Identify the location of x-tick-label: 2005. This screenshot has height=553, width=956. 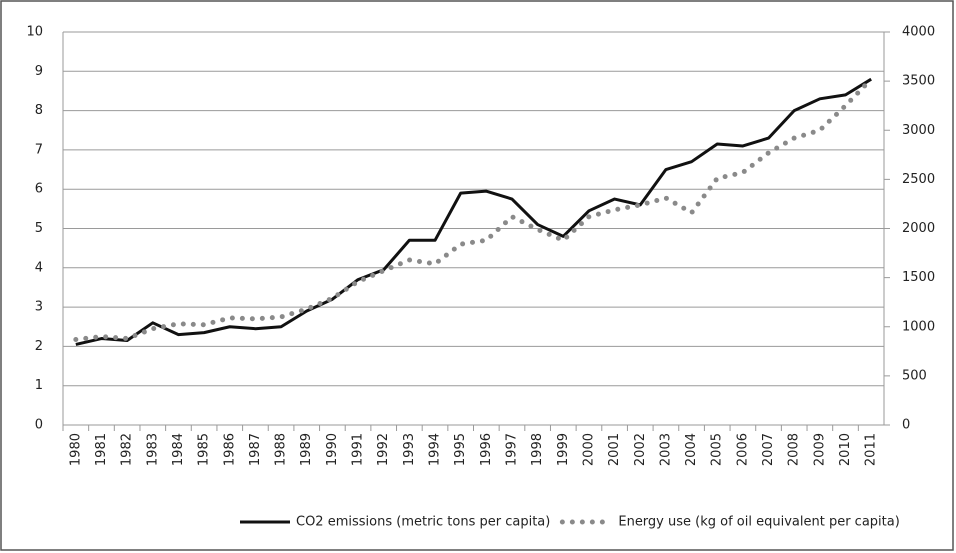
(717, 449).